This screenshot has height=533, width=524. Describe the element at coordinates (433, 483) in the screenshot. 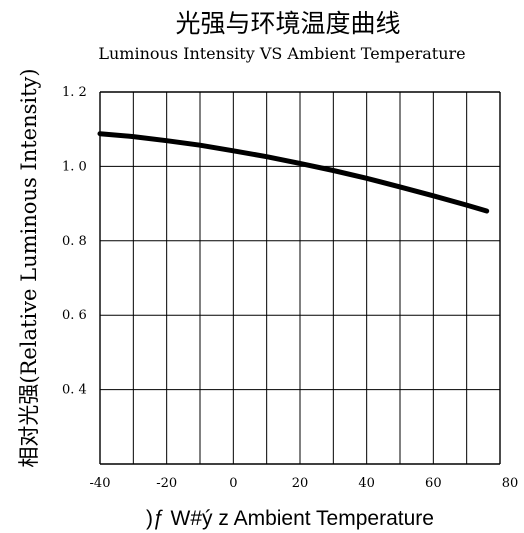

I see `x-tick-label: 60` at that location.